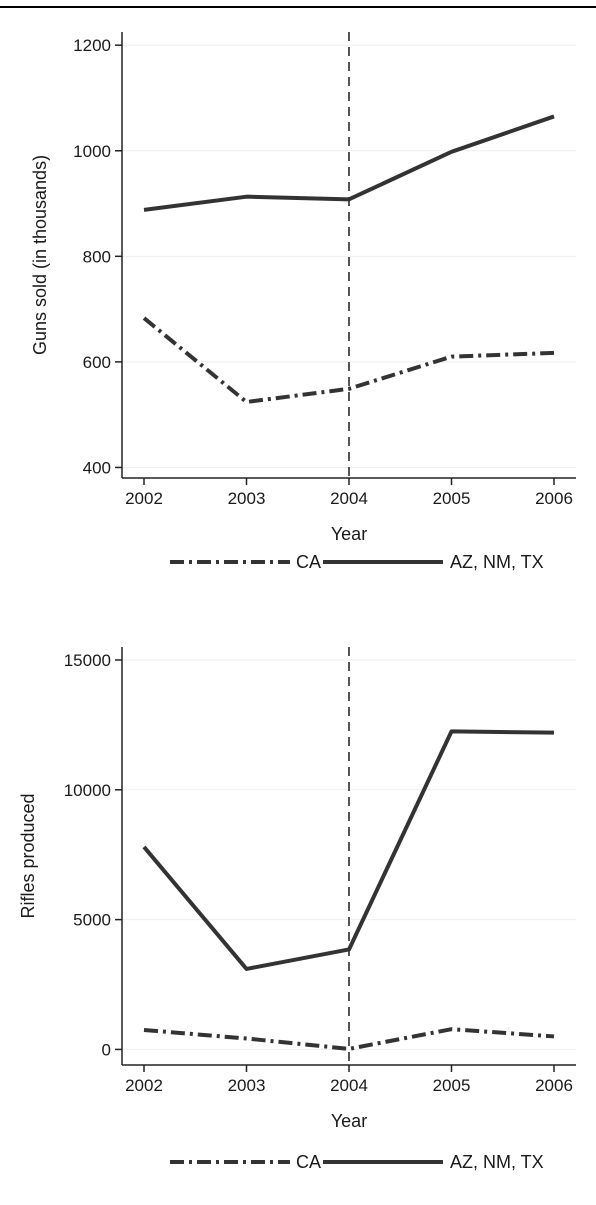 The width and height of the screenshot is (596, 1205). I want to click on y-tick-label: 400, so click(97, 467).